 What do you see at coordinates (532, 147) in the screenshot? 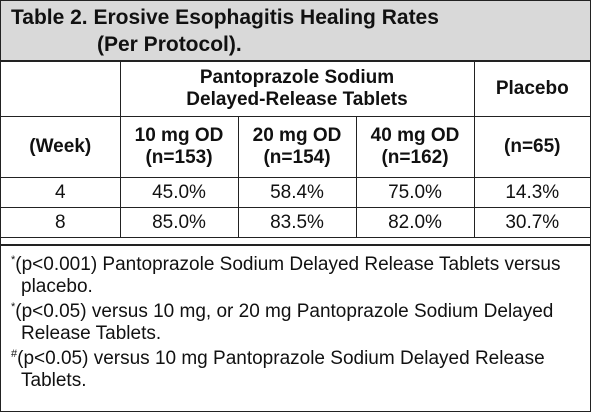
I see `placebo-n-header: (n=65)` at bounding box center [532, 147].